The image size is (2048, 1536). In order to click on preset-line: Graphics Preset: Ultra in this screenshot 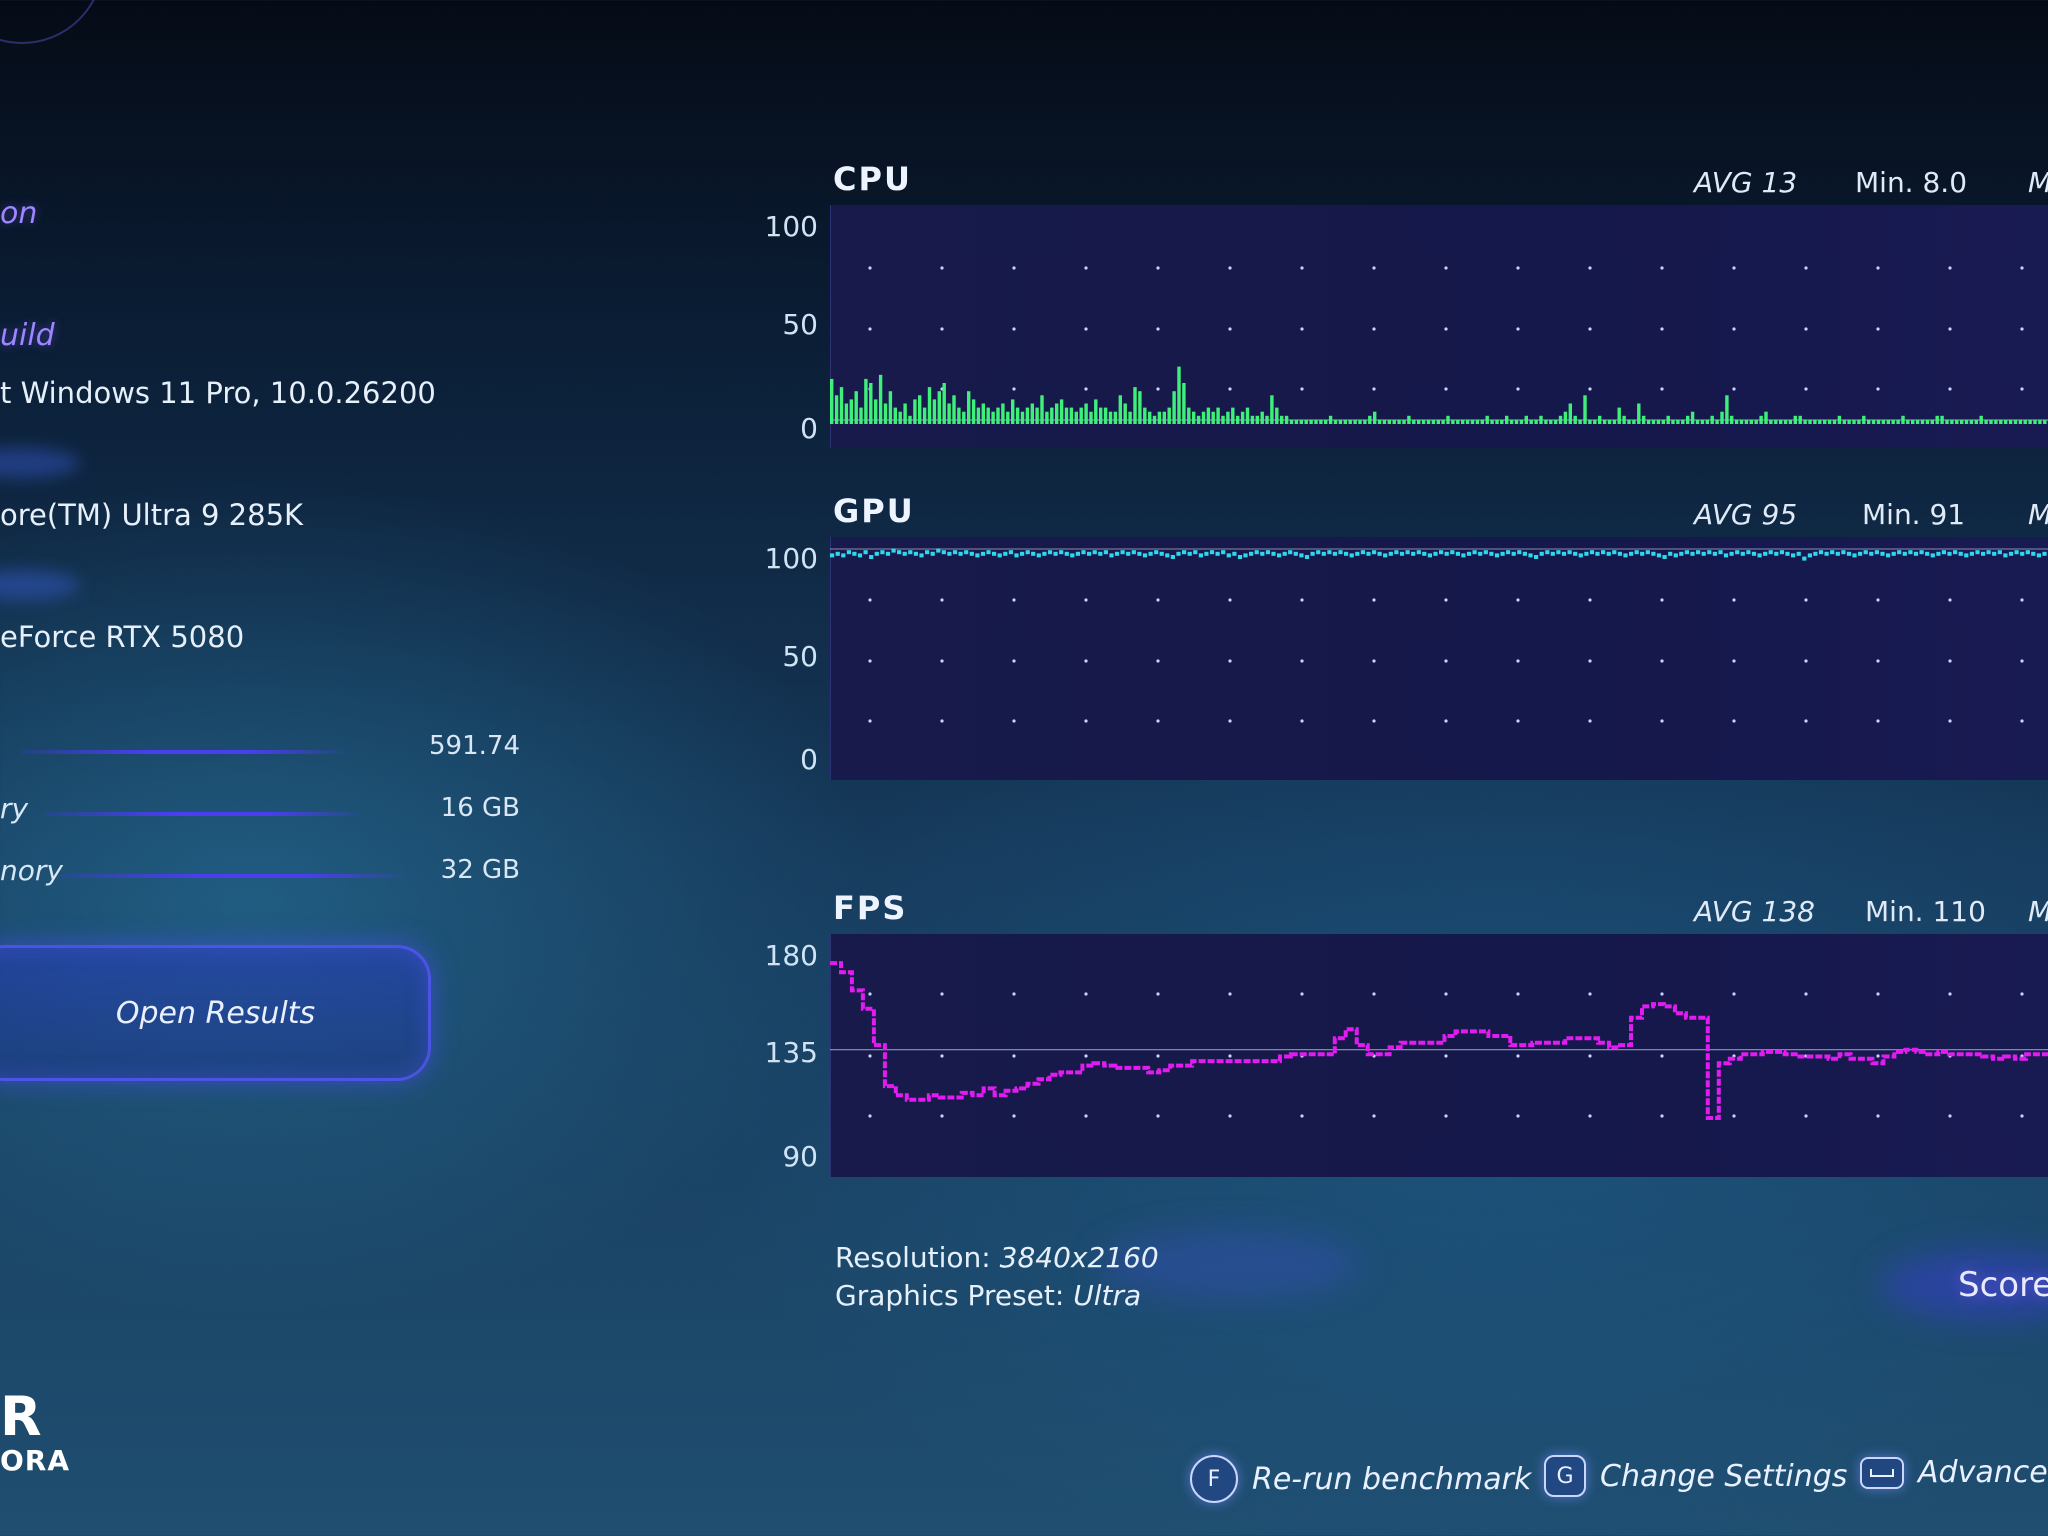, I will do `click(988, 1295)`.